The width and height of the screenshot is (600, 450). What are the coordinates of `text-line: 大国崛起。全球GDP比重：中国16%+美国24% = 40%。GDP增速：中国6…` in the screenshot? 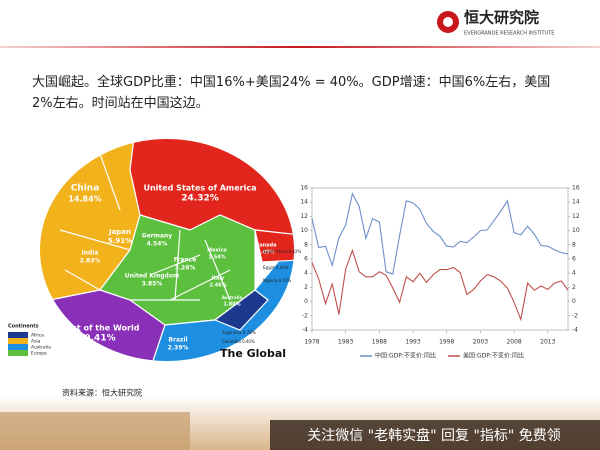 It's located at (291, 82).